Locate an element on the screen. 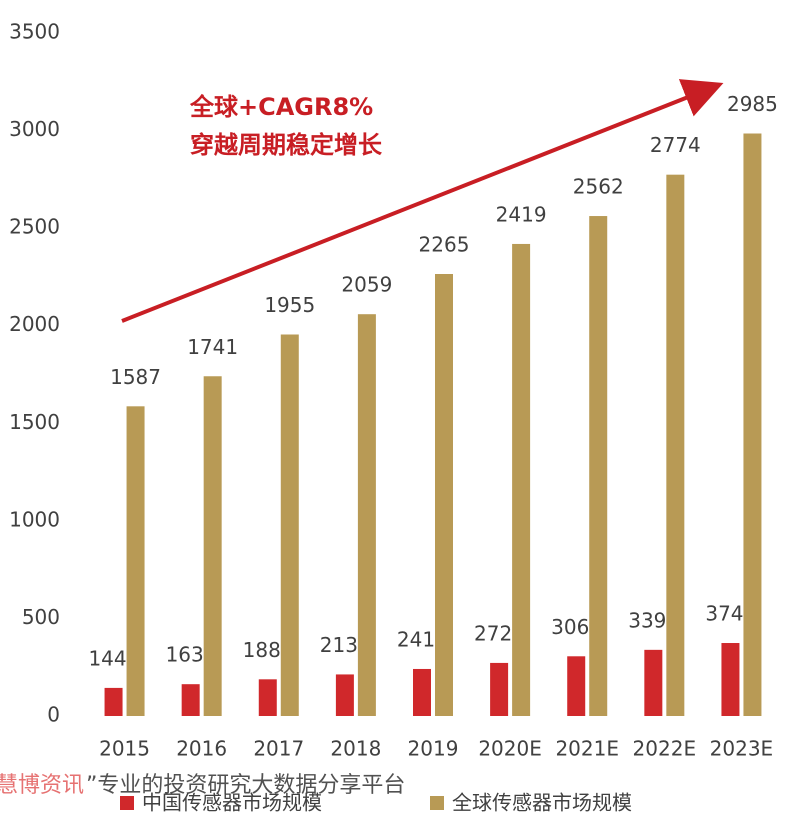 The width and height of the screenshot is (800, 822). y-tick-label: 0 is located at coordinates (53, 715).